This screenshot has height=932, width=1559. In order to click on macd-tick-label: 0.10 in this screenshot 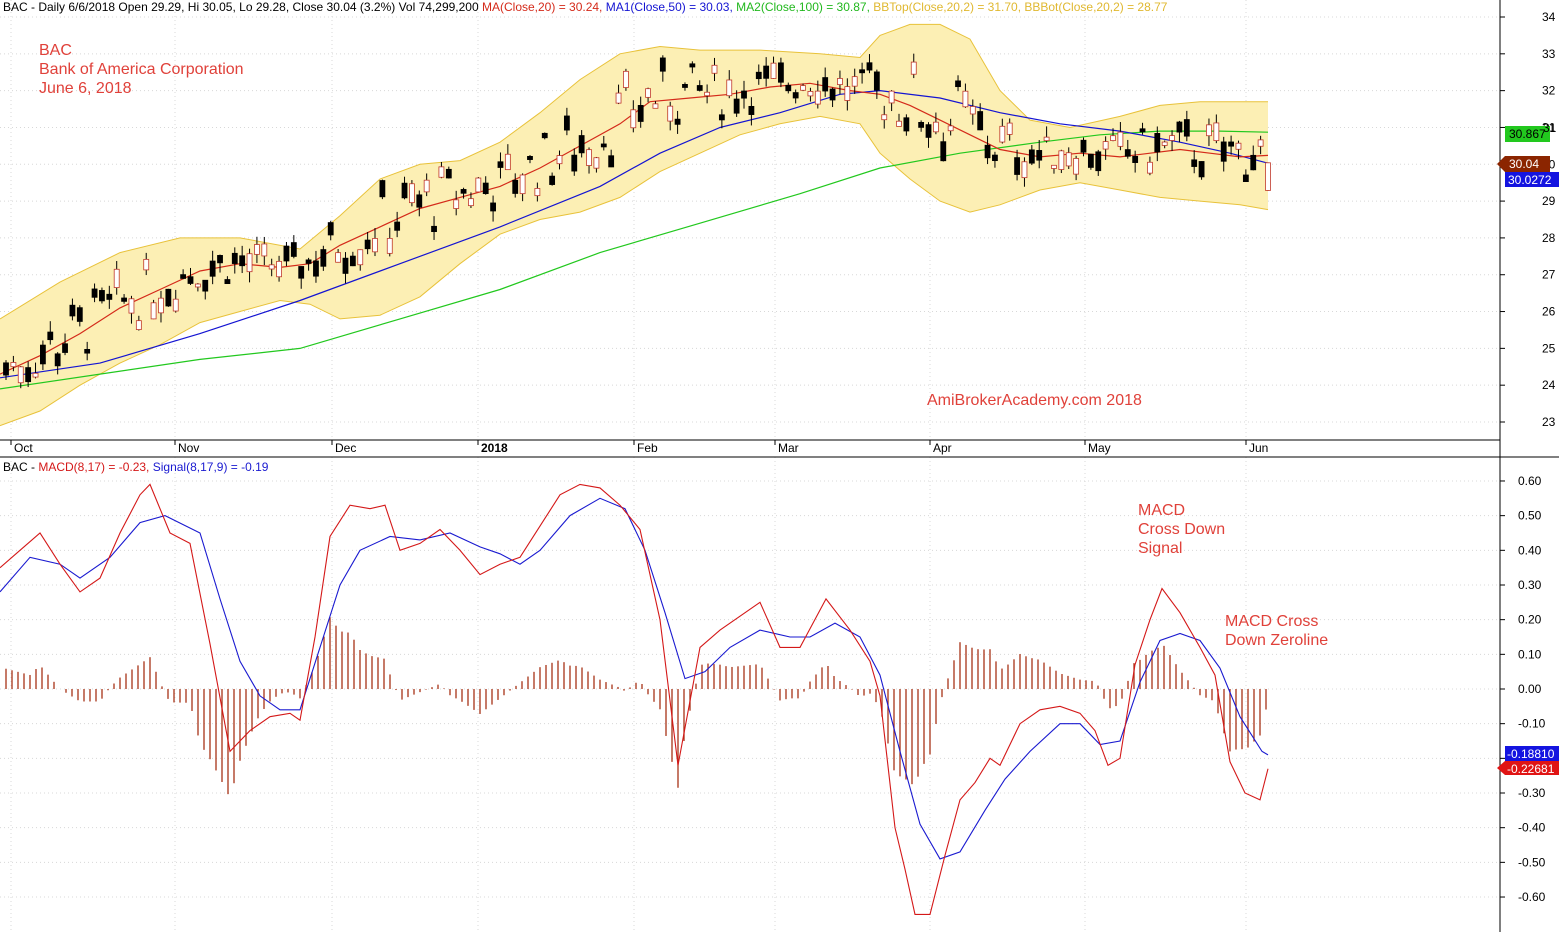, I will do `click(1530, 654)`.